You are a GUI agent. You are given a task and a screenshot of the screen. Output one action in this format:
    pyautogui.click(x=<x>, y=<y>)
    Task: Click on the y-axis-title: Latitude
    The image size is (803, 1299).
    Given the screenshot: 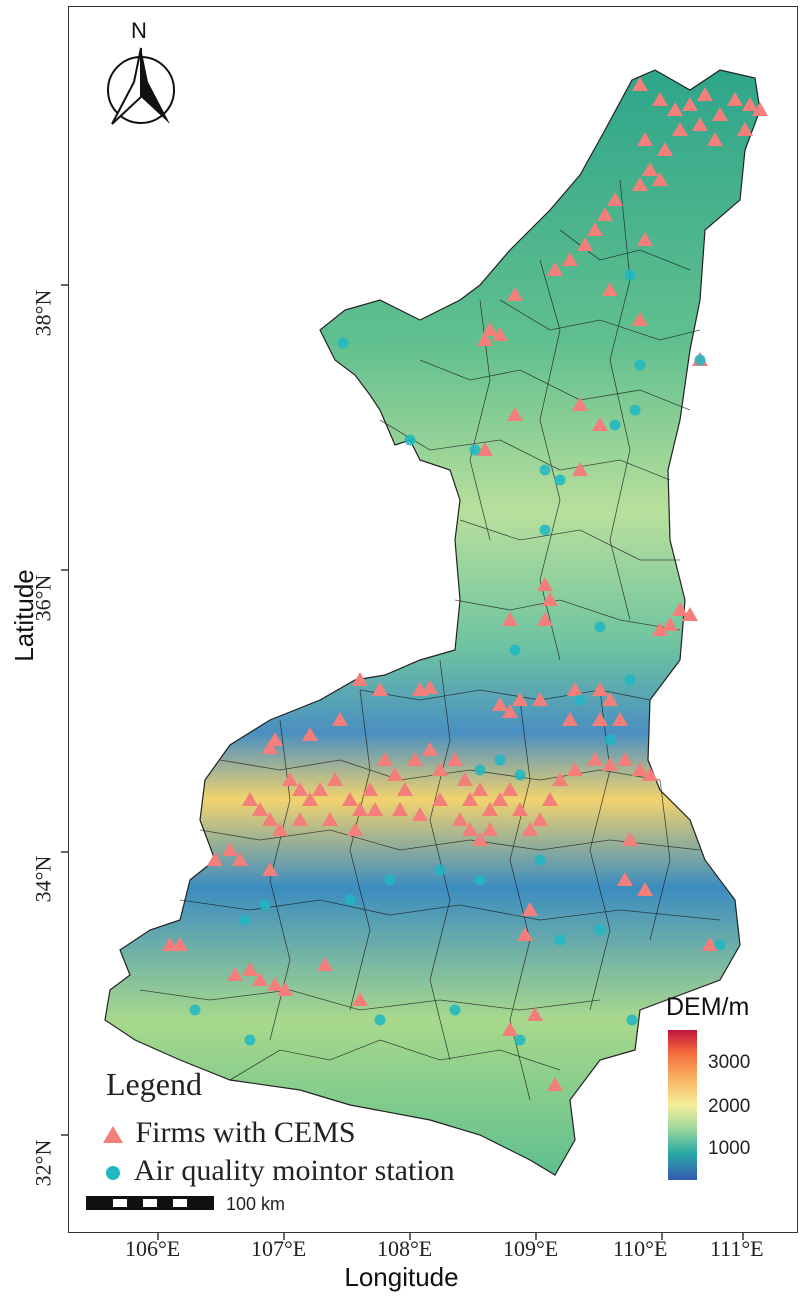 What is the action you would take?
    pyautogui.click(x=23, y=615)
    